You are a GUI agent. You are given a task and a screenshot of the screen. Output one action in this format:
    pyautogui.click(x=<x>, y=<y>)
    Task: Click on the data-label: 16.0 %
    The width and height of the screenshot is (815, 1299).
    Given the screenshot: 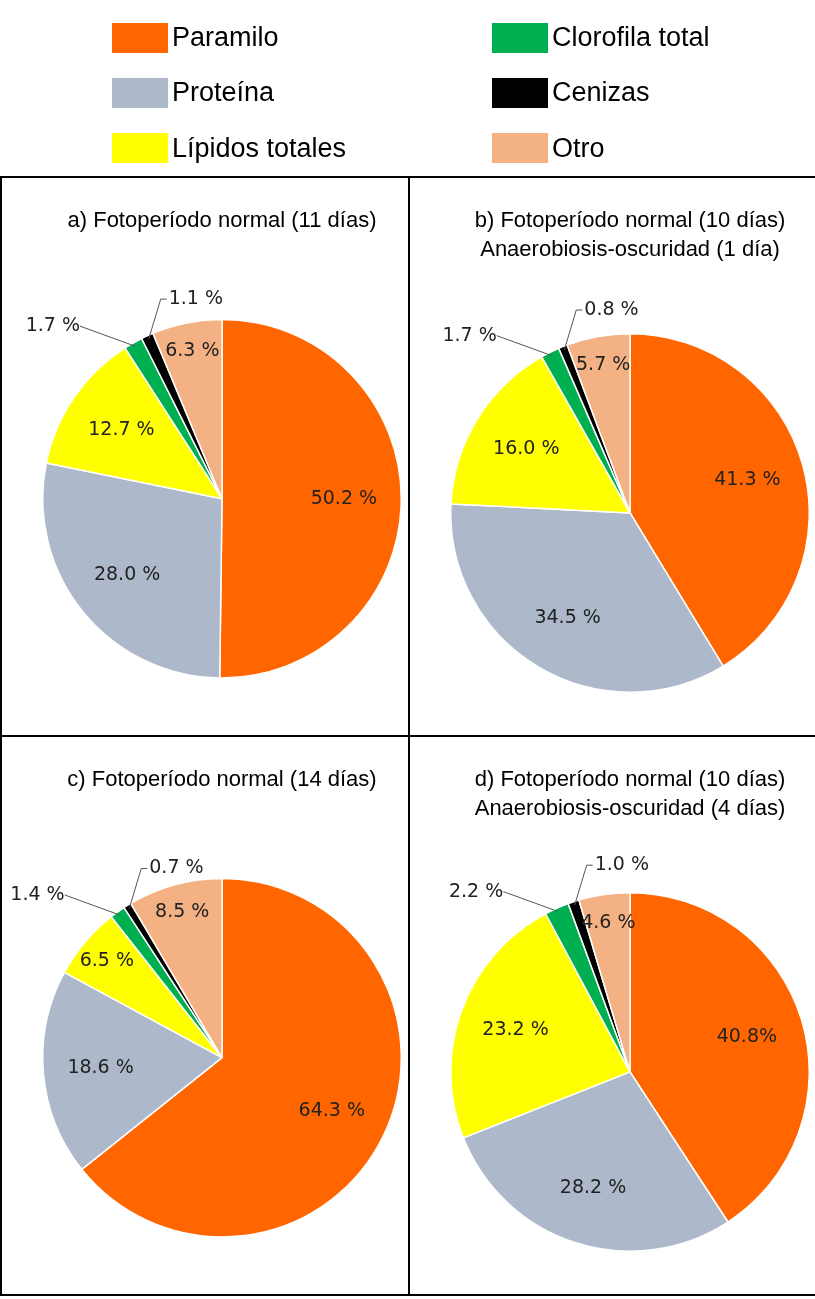 What is the action you would take?
    pyautogui.click(x=526, y=446)
    